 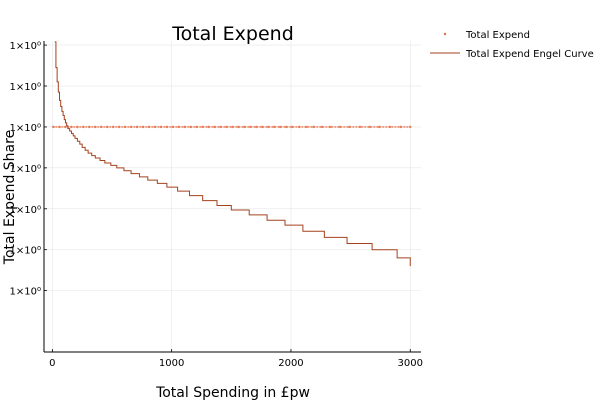 What do you see at coordinates (529, 54) in the screenshot?
I see `legend-label-engel-curve: Total Expend Engel Curve` at bounding box center [529, 54].